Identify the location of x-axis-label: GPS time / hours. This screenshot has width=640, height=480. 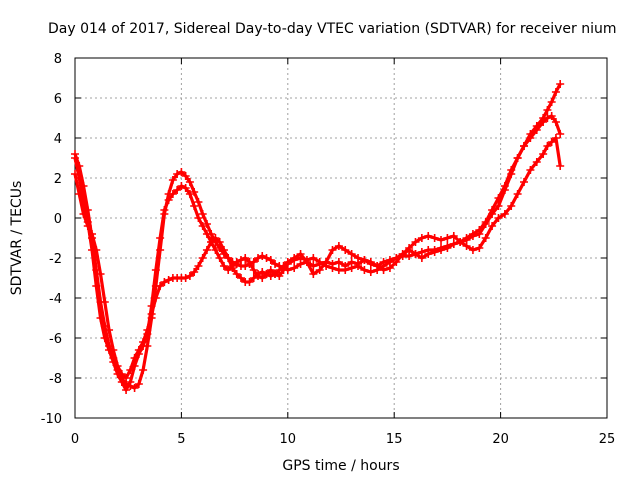
(340, 466).